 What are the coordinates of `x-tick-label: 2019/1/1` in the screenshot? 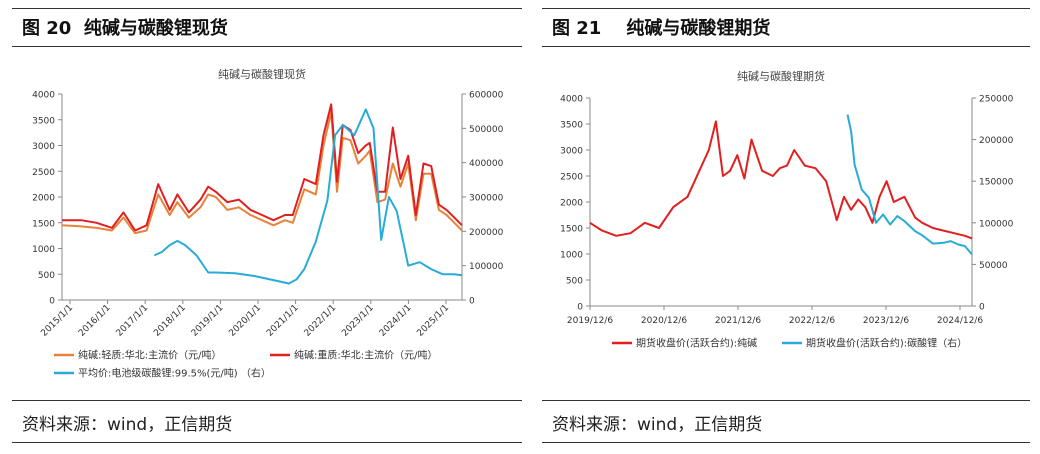 It's located at (208, 321).